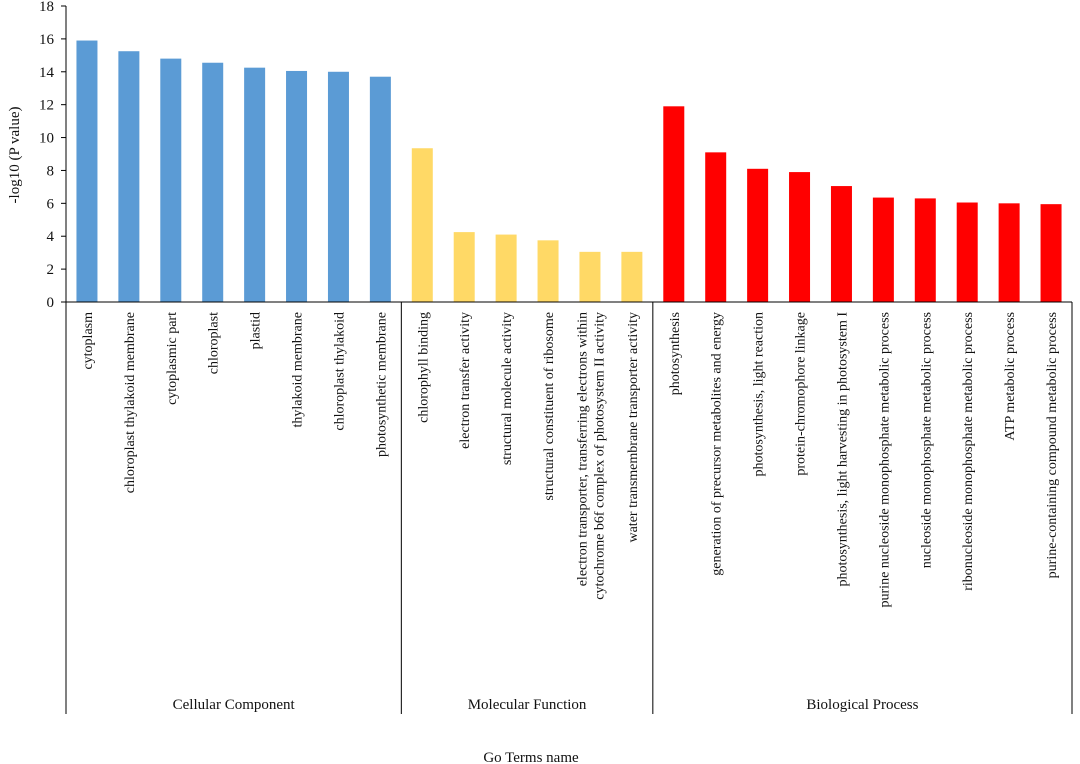 This screenshot has height=764, width=1080. I want to click on category-label: photosynthetic membrane, so click(381, 384).